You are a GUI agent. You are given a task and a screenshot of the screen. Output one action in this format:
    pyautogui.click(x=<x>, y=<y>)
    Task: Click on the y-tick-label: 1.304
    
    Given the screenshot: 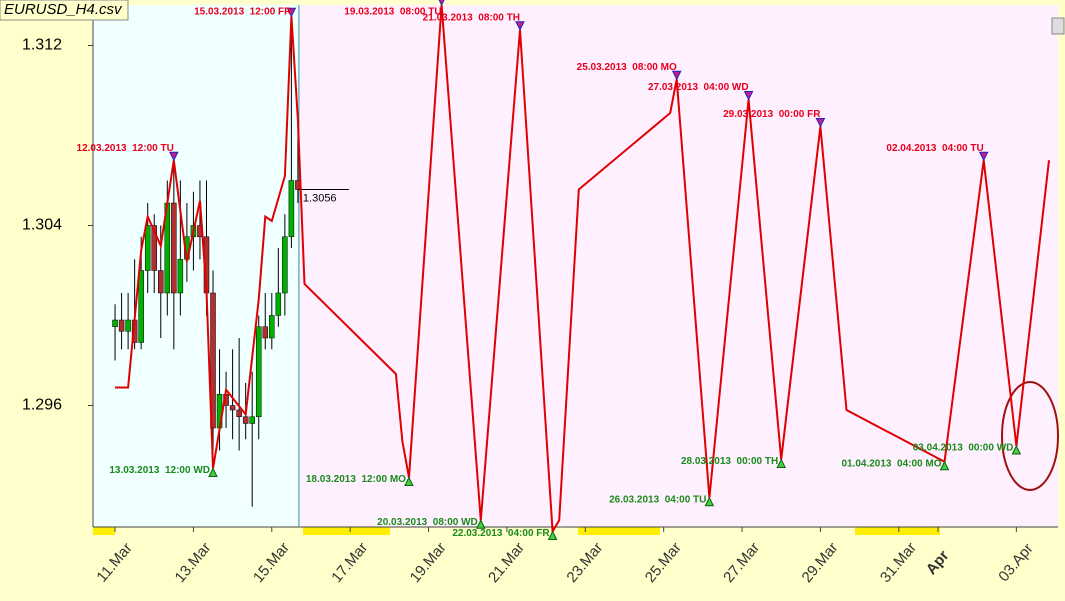 What is the action you would take?
    pyautogui.click(x=42, y=225)
    